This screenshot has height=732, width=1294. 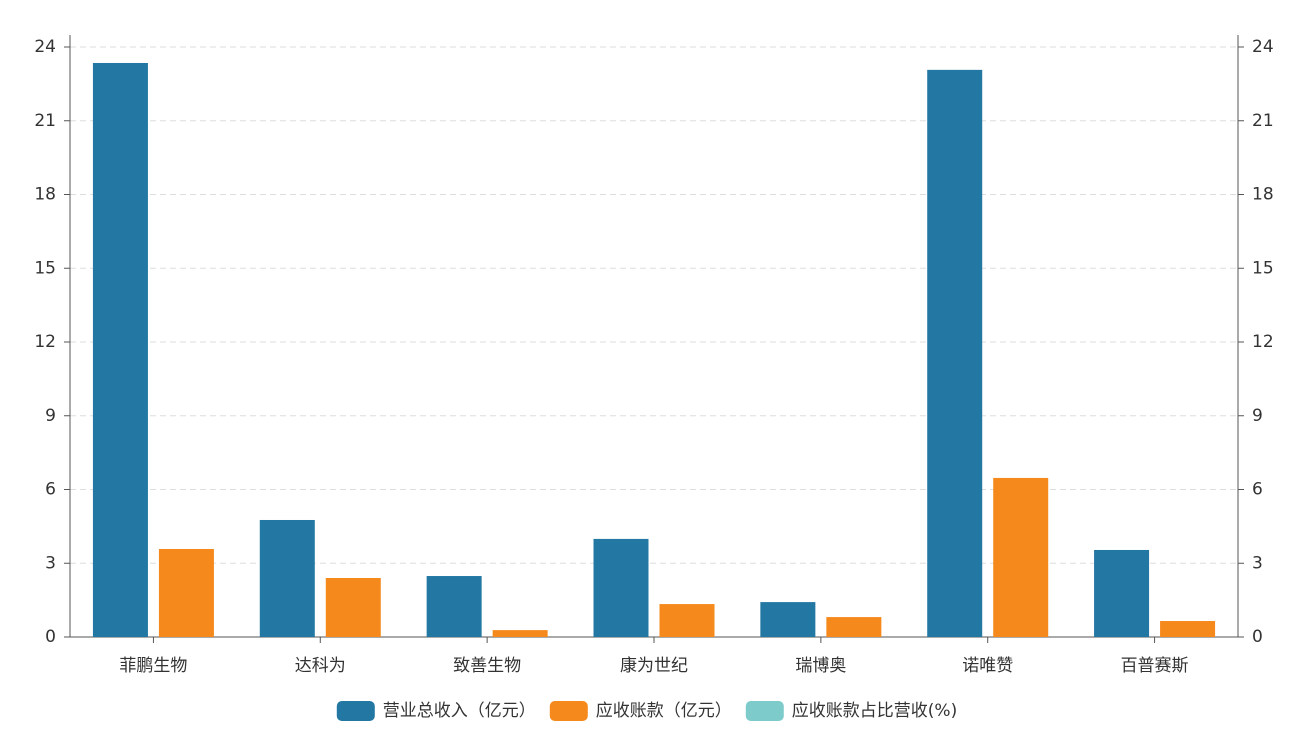 I want to click on y2-tick-label: 6, so click(x=1257, y=490).